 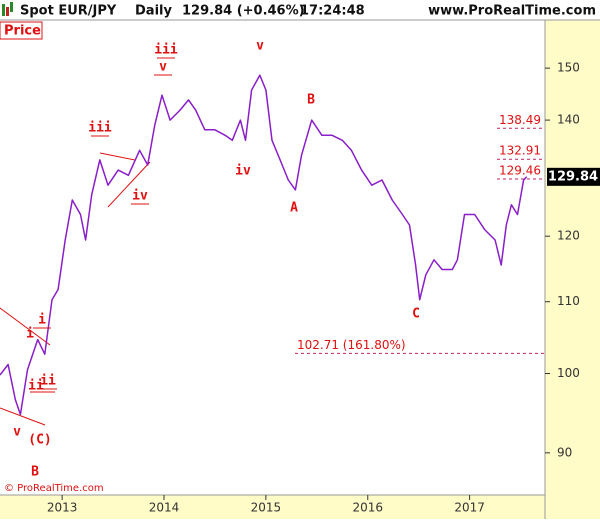 What do you see at coordinates (153, 11) in the screenshot?
I see `period: Daily` at bounding box center [153, 11].